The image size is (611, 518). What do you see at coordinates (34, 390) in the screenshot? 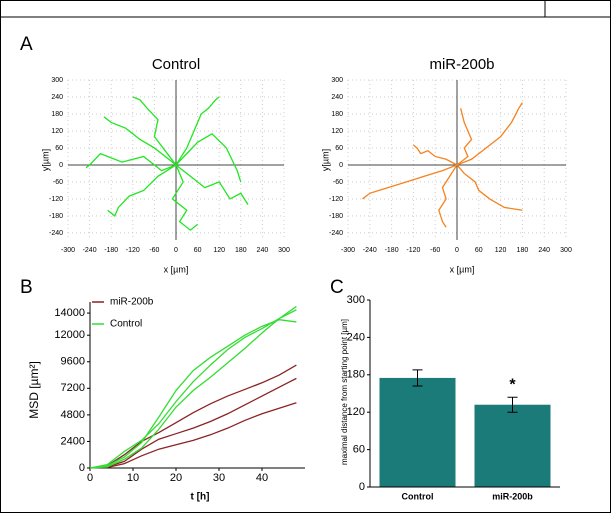
I see `y-axis-label: MSD [µm²]` at bounding box center [34, 390].